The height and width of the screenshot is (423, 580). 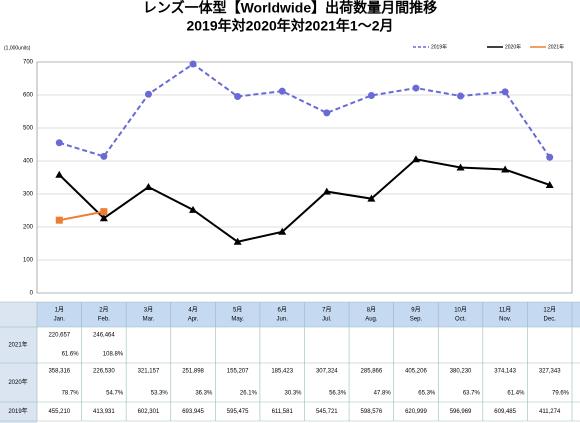 I want to click on table-value: 220,657, so click(x=59, y=336).